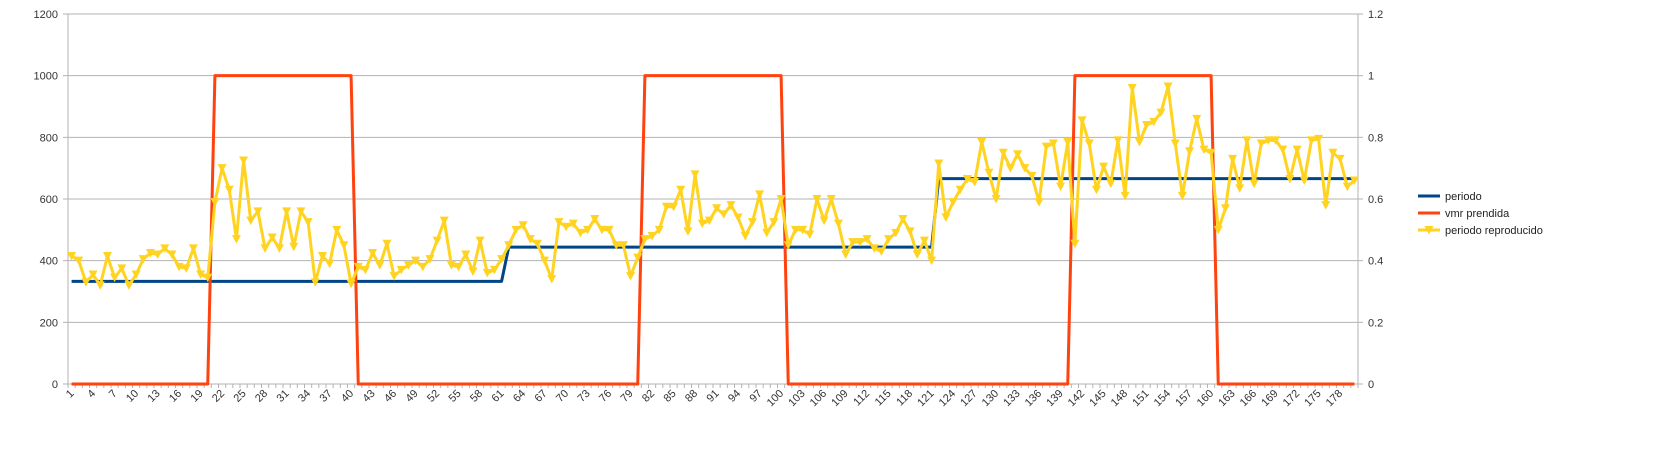  I want to click on x-tick-label: 28, so click(261, 396).